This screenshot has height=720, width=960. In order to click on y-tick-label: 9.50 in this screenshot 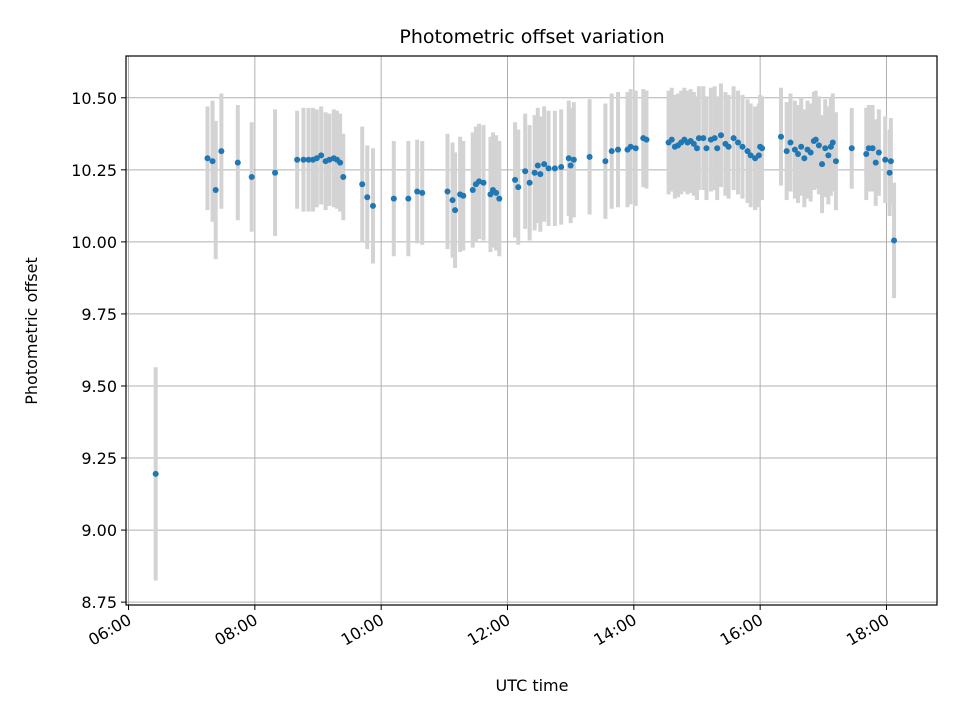, I will do `click(99, 386)`.